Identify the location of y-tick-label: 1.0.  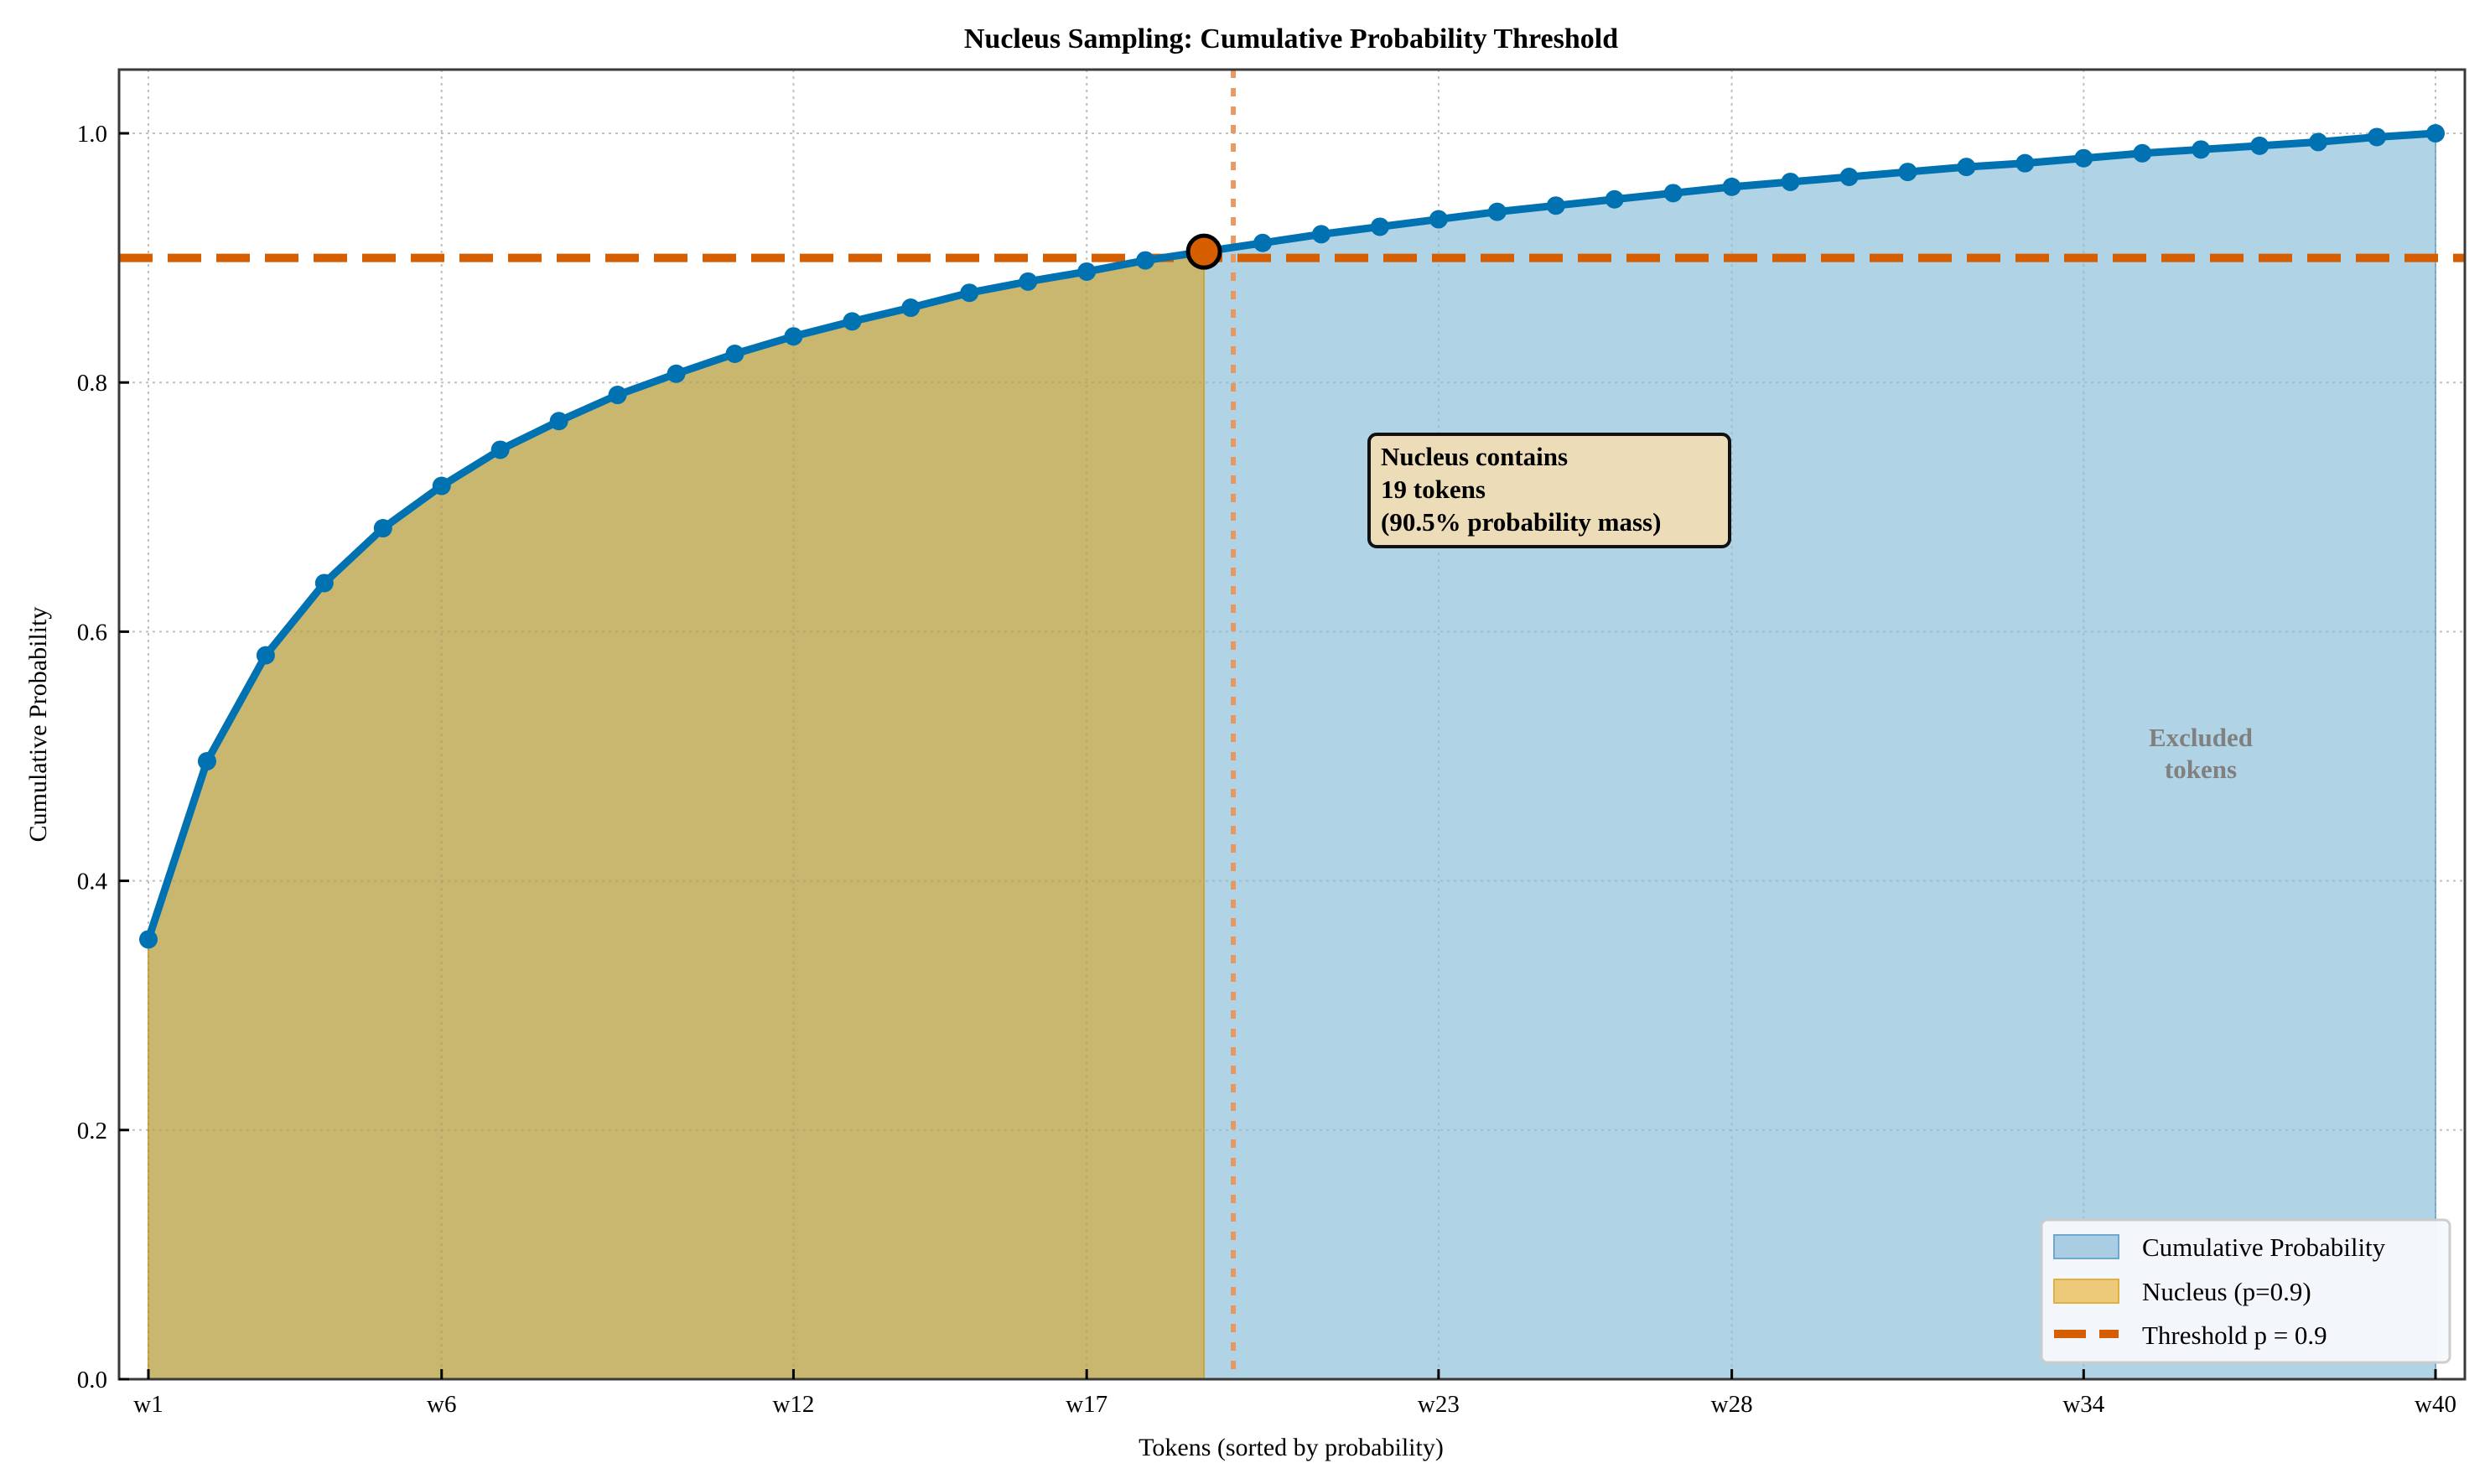
(92, 134).